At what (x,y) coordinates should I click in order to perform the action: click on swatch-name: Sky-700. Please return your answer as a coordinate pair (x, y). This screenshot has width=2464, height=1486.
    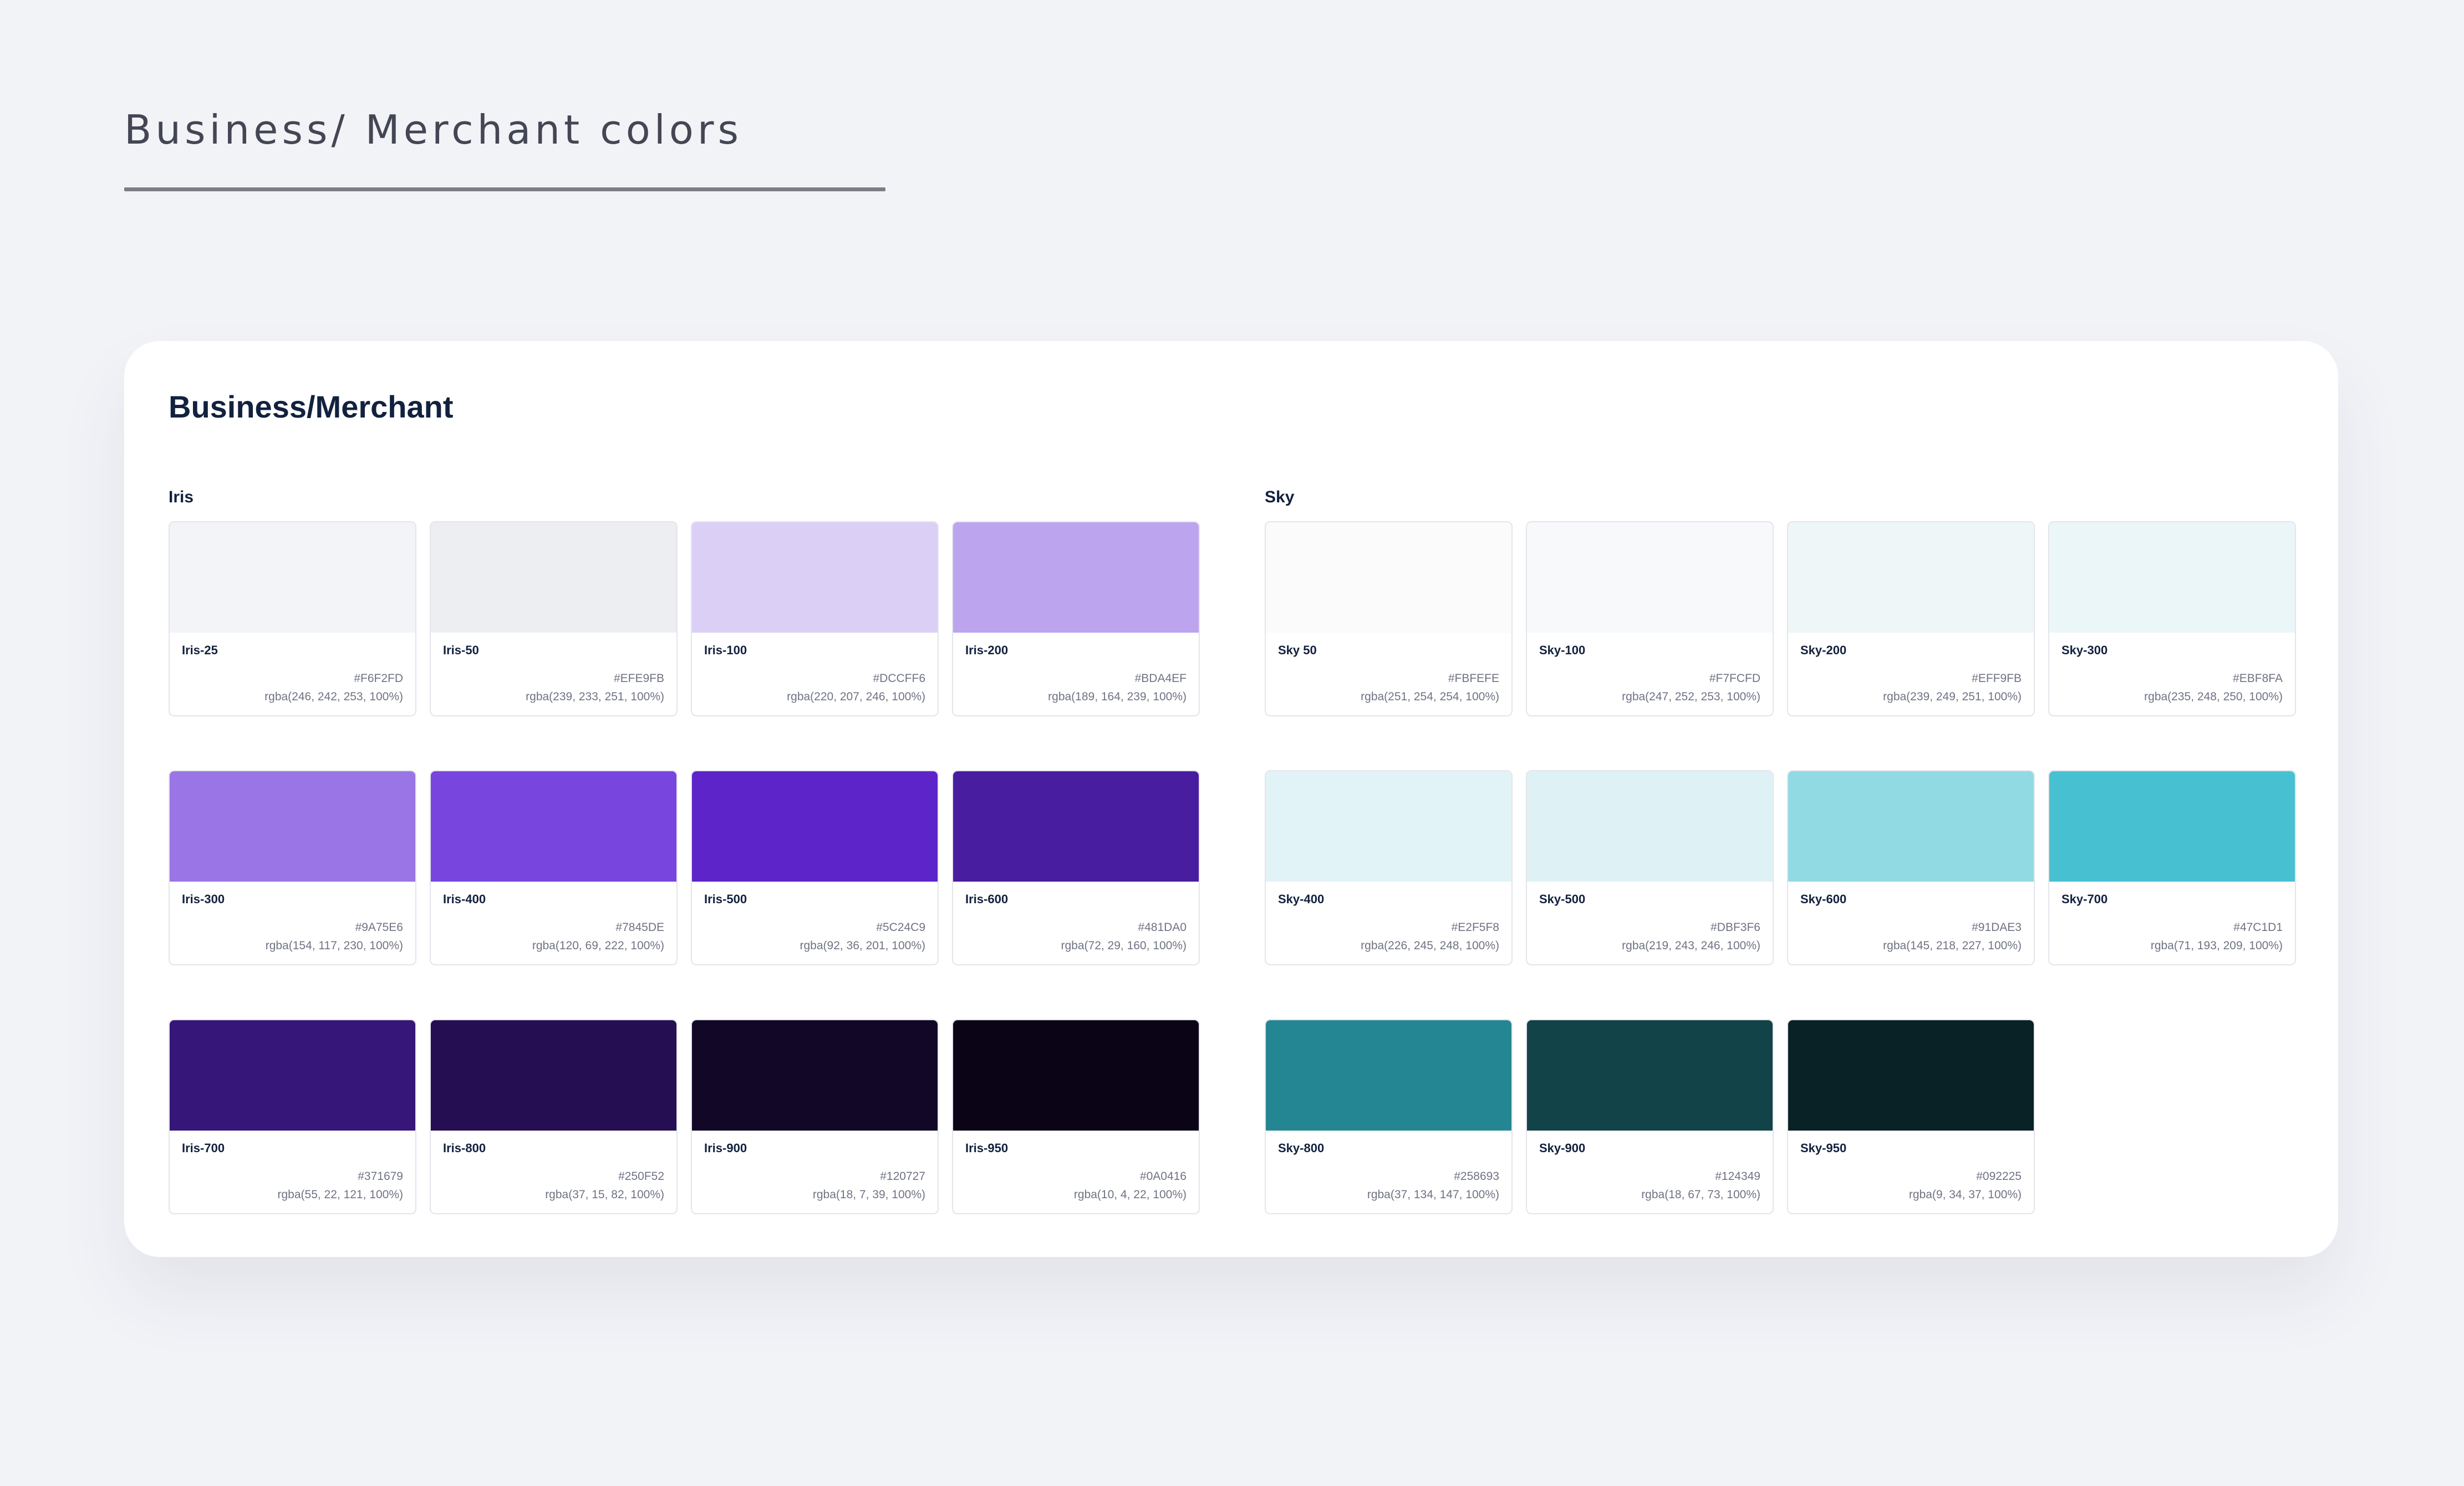
    Looking at the image, I should click on (2085, 899).